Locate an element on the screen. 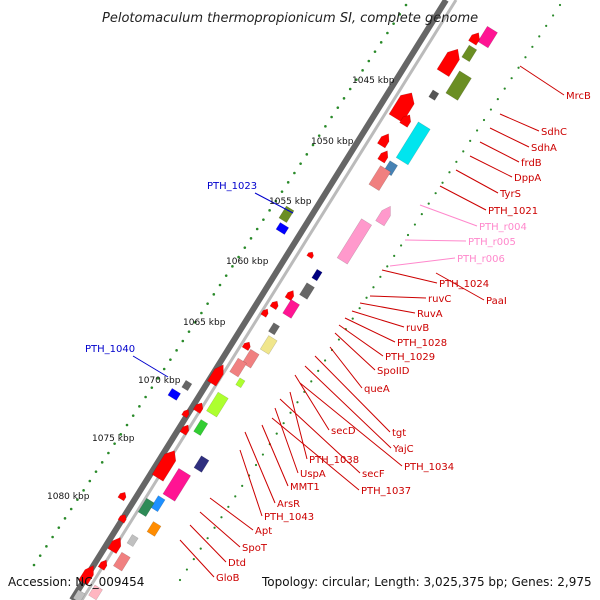 This screenshot has width=600, height=600. gene-label: PTH_1023 is located at coordinates (232, 186).